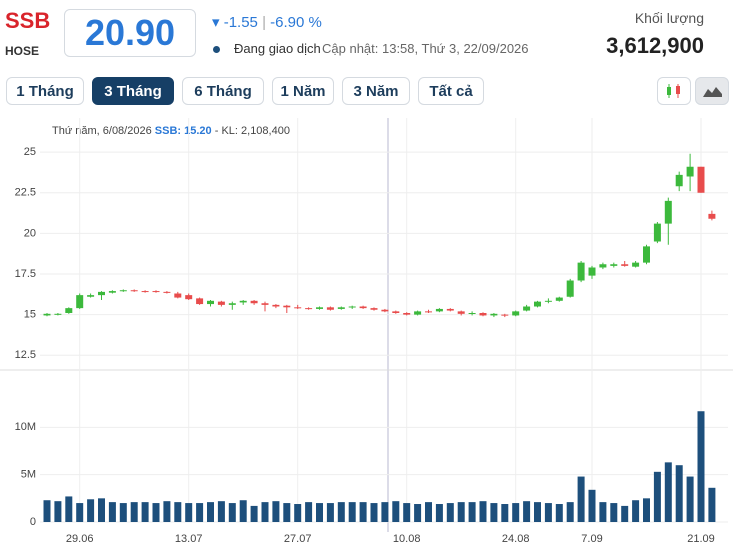 The width and height of the screenshot is (733, 551). Describe the element at coordinates (198, 131) in the screenshot. I see `tooltip-price: 15.20` at that location.